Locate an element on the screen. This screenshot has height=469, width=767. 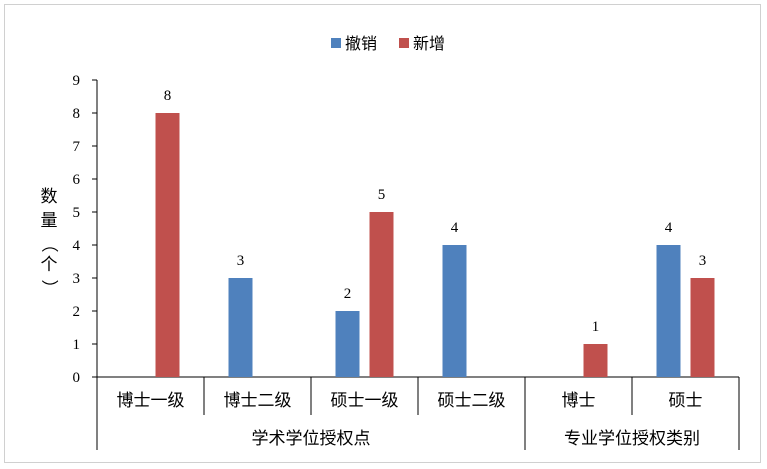
y-tick-label: 0 is located at coordinates (77, 378).